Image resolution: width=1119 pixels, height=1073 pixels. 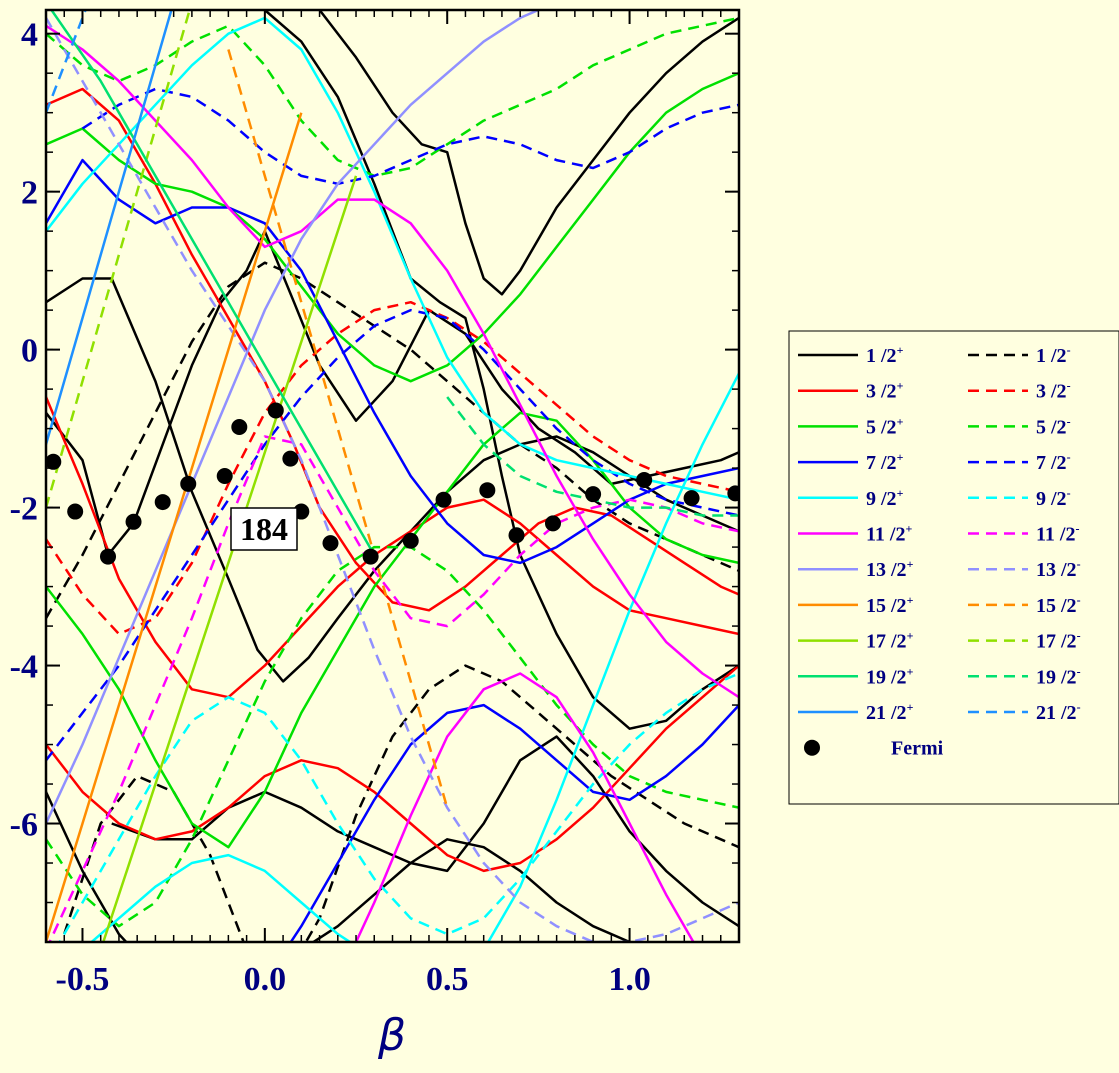 I want to click on annotation-box, so click(x=264, y=529).